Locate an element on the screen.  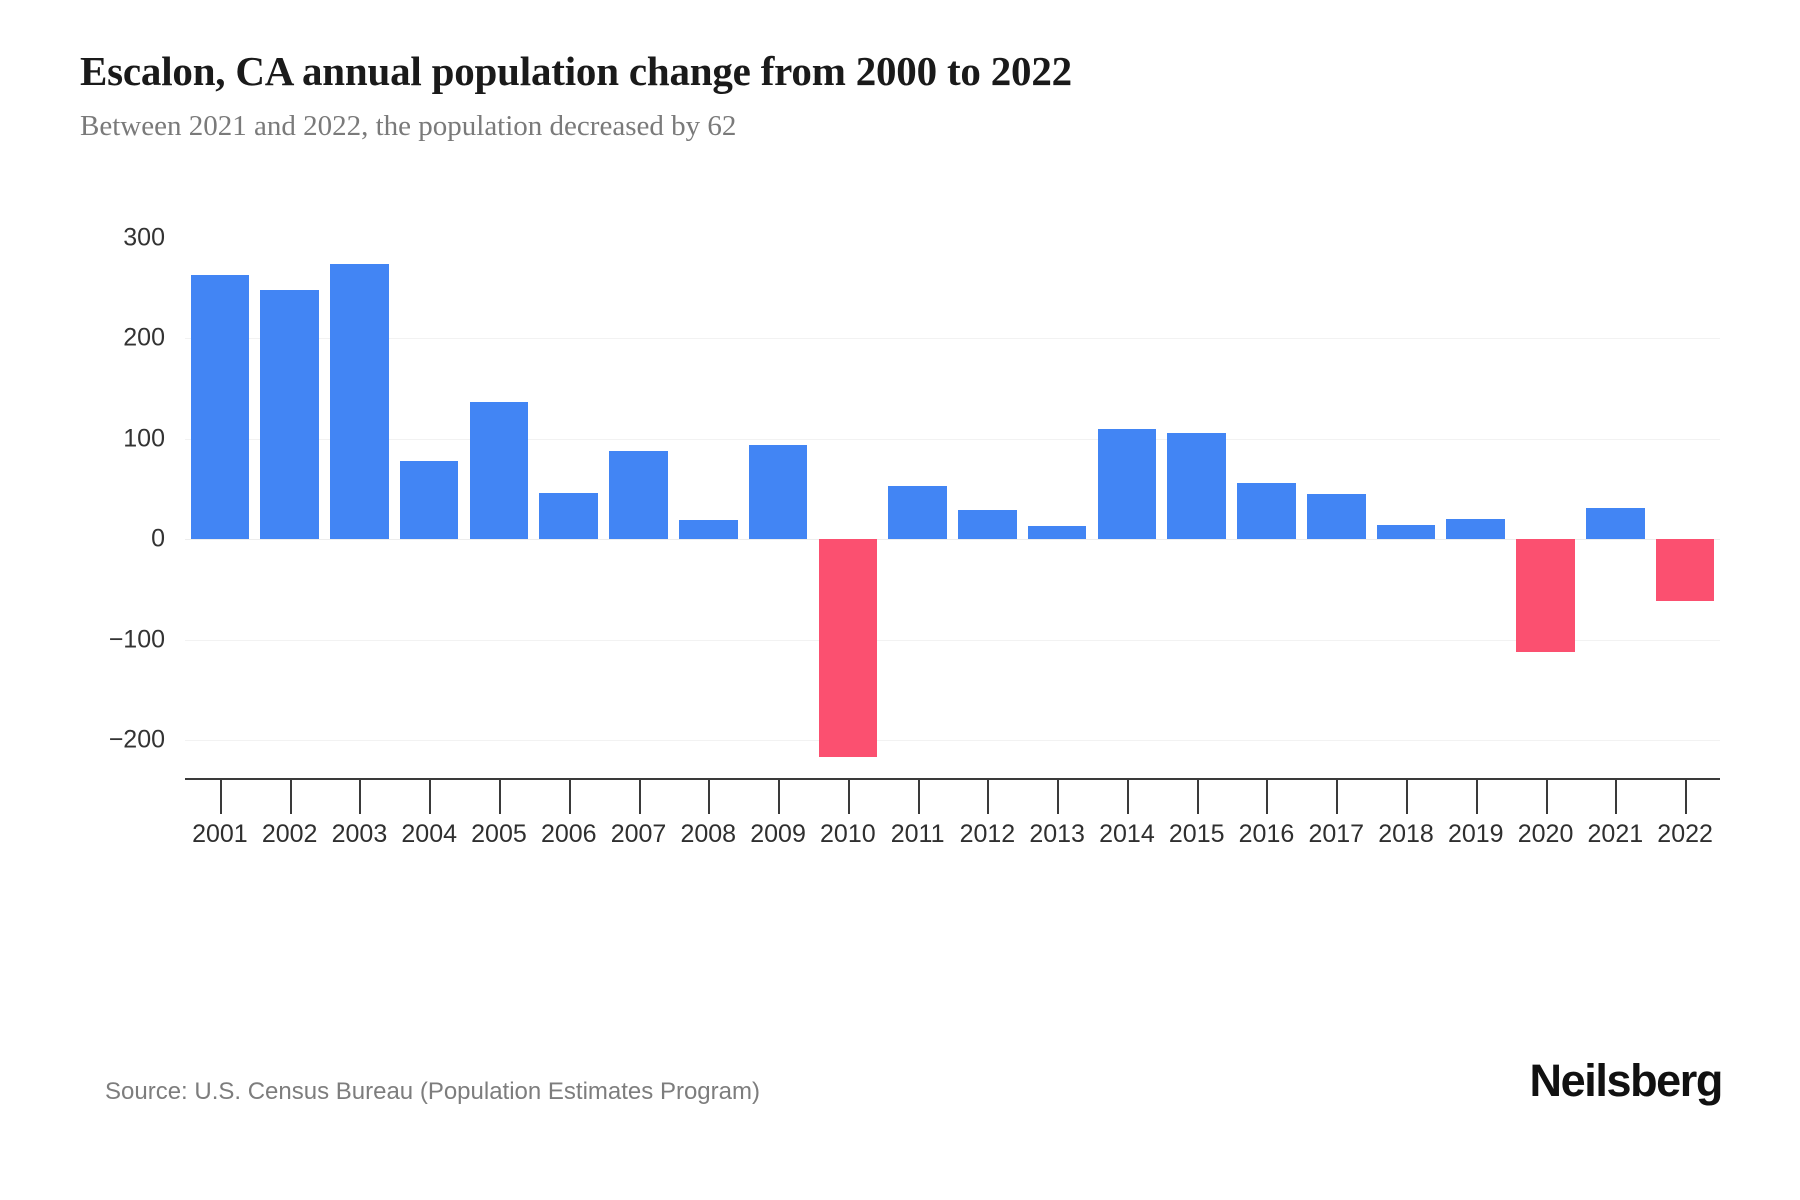
x-axis-tick-label: 2010 is located at coordinates (848, 834).